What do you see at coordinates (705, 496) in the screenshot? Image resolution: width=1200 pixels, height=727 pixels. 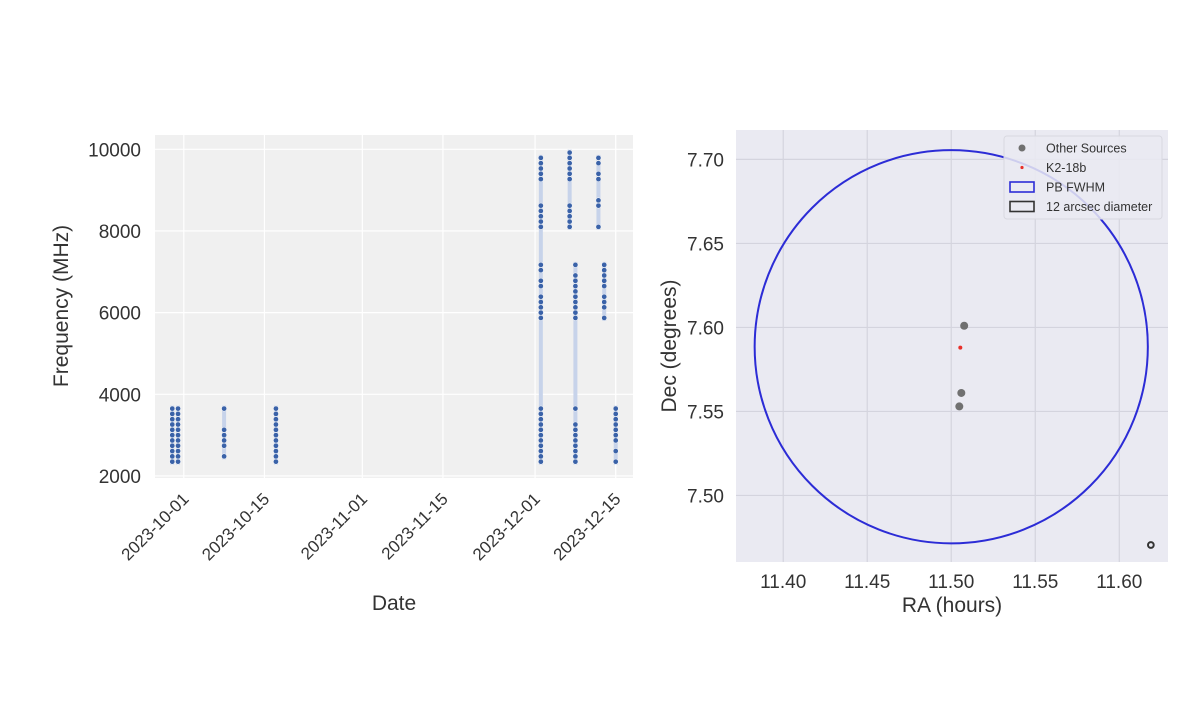 I see `y-tick-label: 7.50` at bounding box center [705, 496].